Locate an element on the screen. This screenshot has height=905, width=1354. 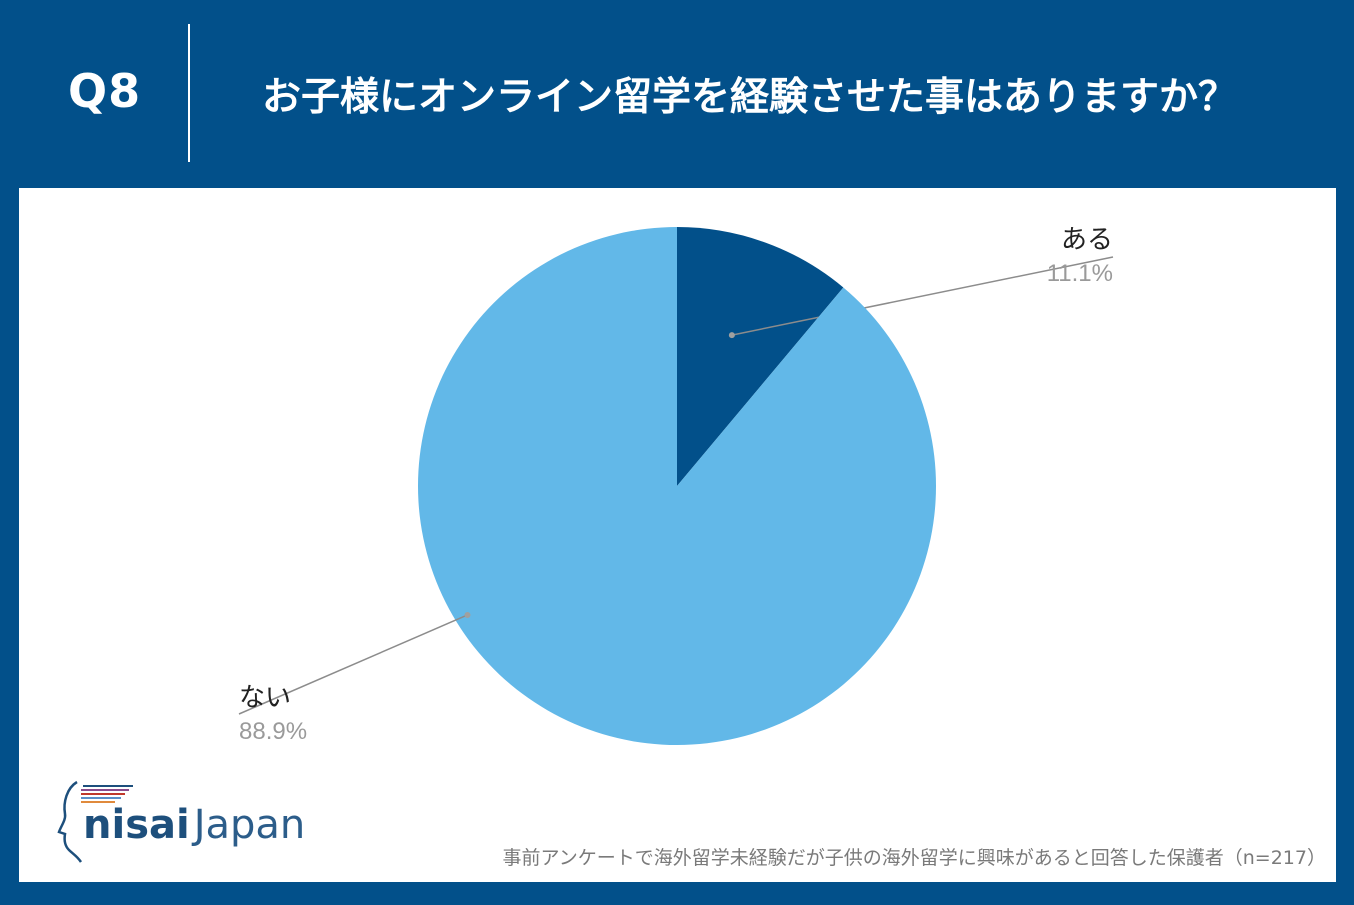
nisai-japan-logo: nisai Japan is located at coordinates (185, 821).